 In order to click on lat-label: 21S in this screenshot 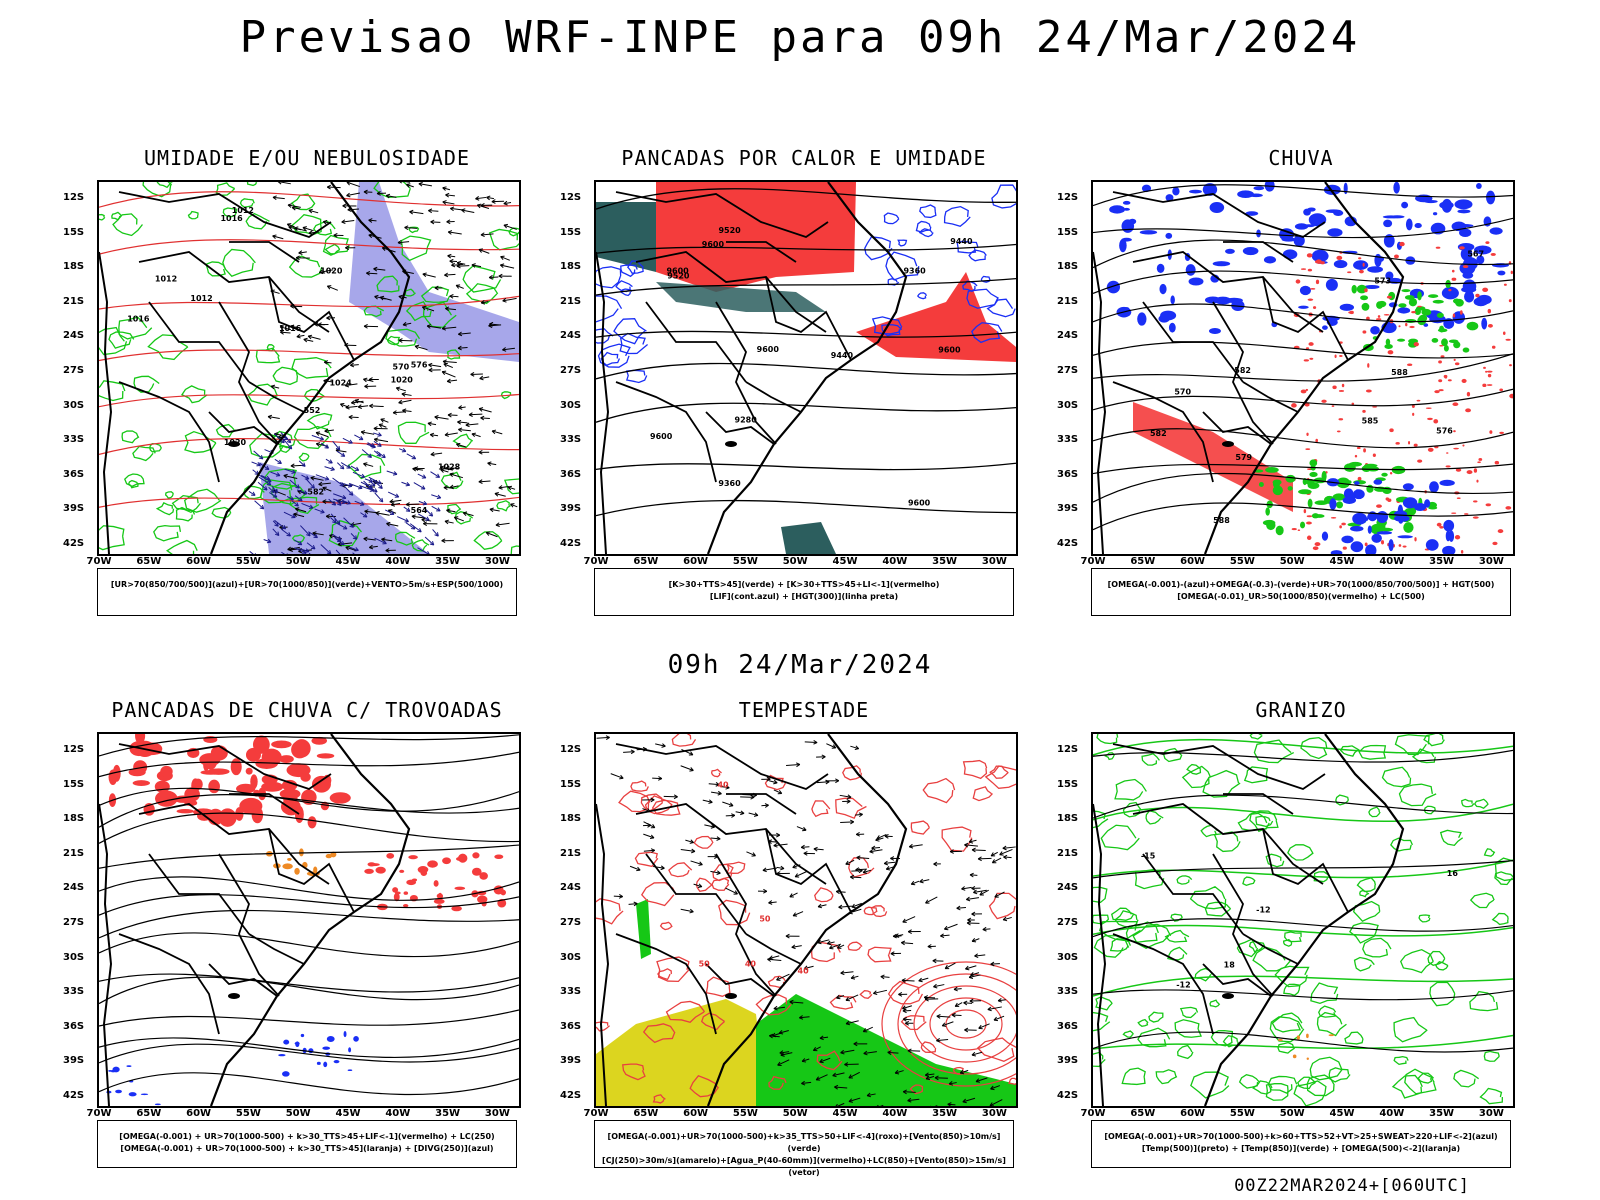, I will do `click(74, 301)`.